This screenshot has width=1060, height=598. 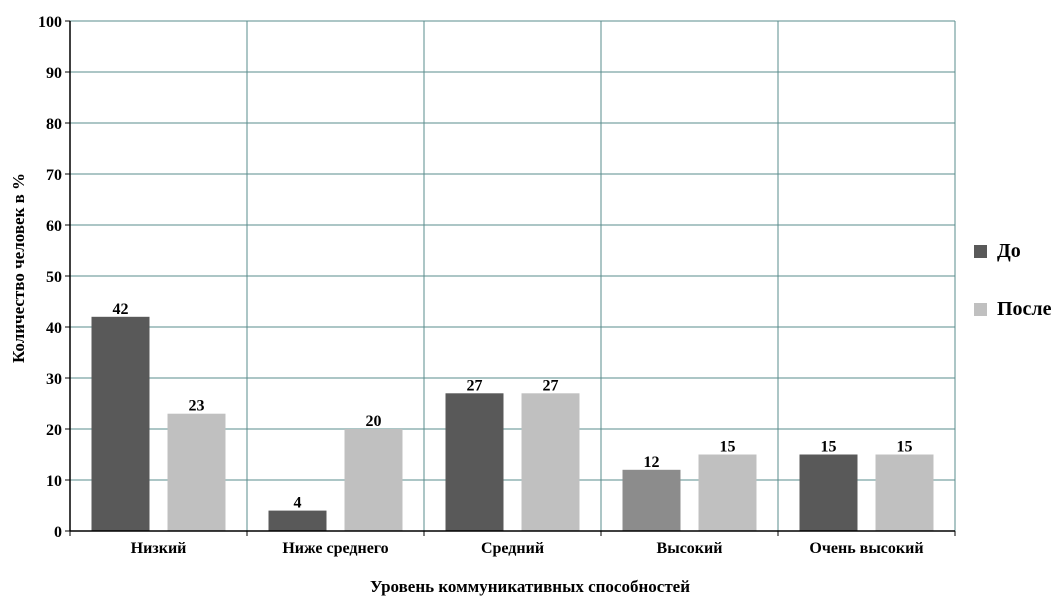 I want to click on bar-value-label: 12, so click(x=652, y=462).